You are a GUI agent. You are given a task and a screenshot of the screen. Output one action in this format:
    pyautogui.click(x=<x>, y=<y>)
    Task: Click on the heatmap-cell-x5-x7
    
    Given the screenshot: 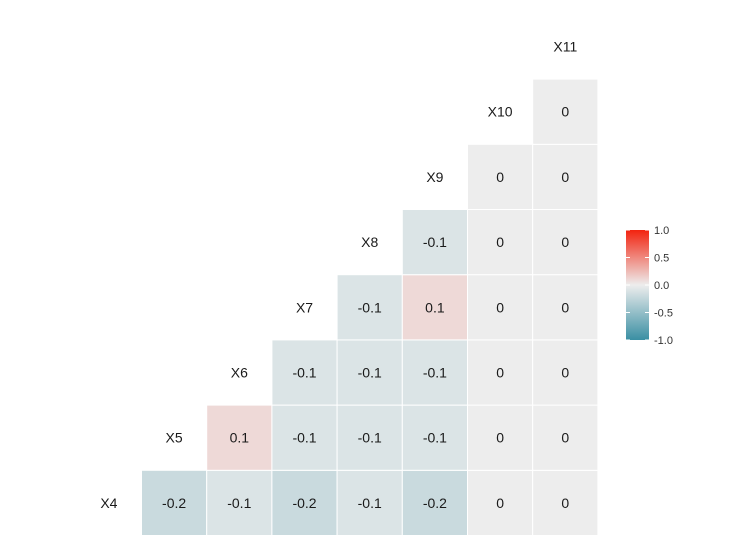 What is the action you would take?
    pyautogui.click(x=304, y=437)
    